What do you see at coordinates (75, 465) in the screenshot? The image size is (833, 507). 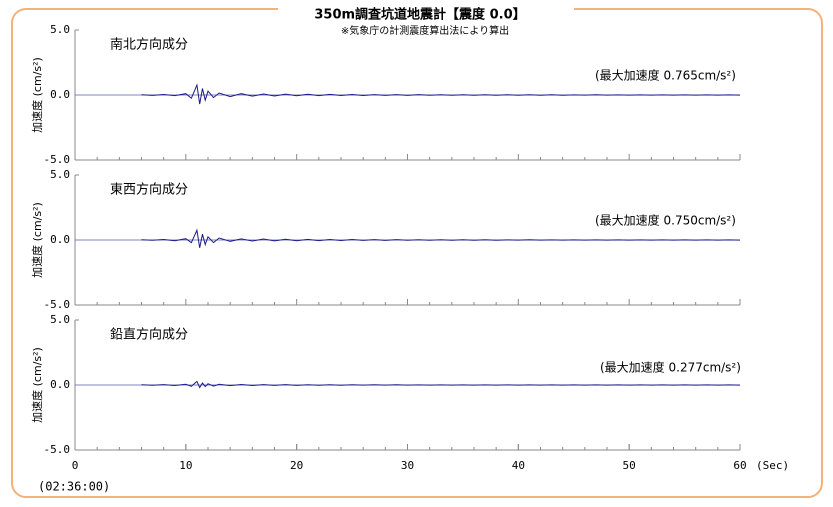 I see `x-tick-label: 0` at bounding box center [75, 465].